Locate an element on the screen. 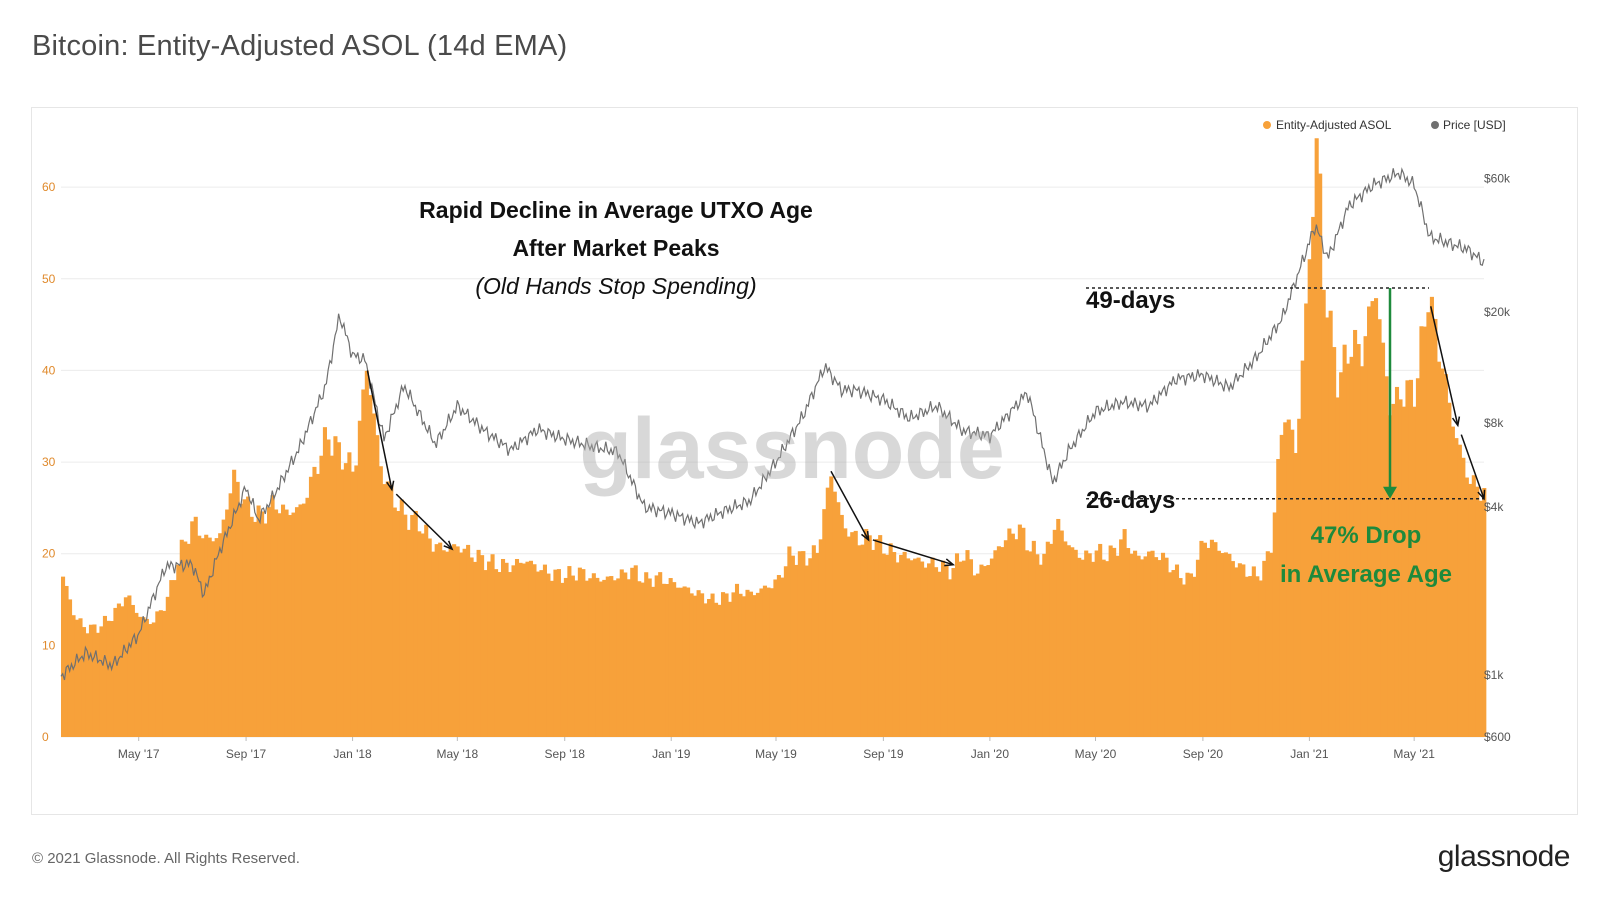  trend-arrow-head is located at coordinates (1481, 495).